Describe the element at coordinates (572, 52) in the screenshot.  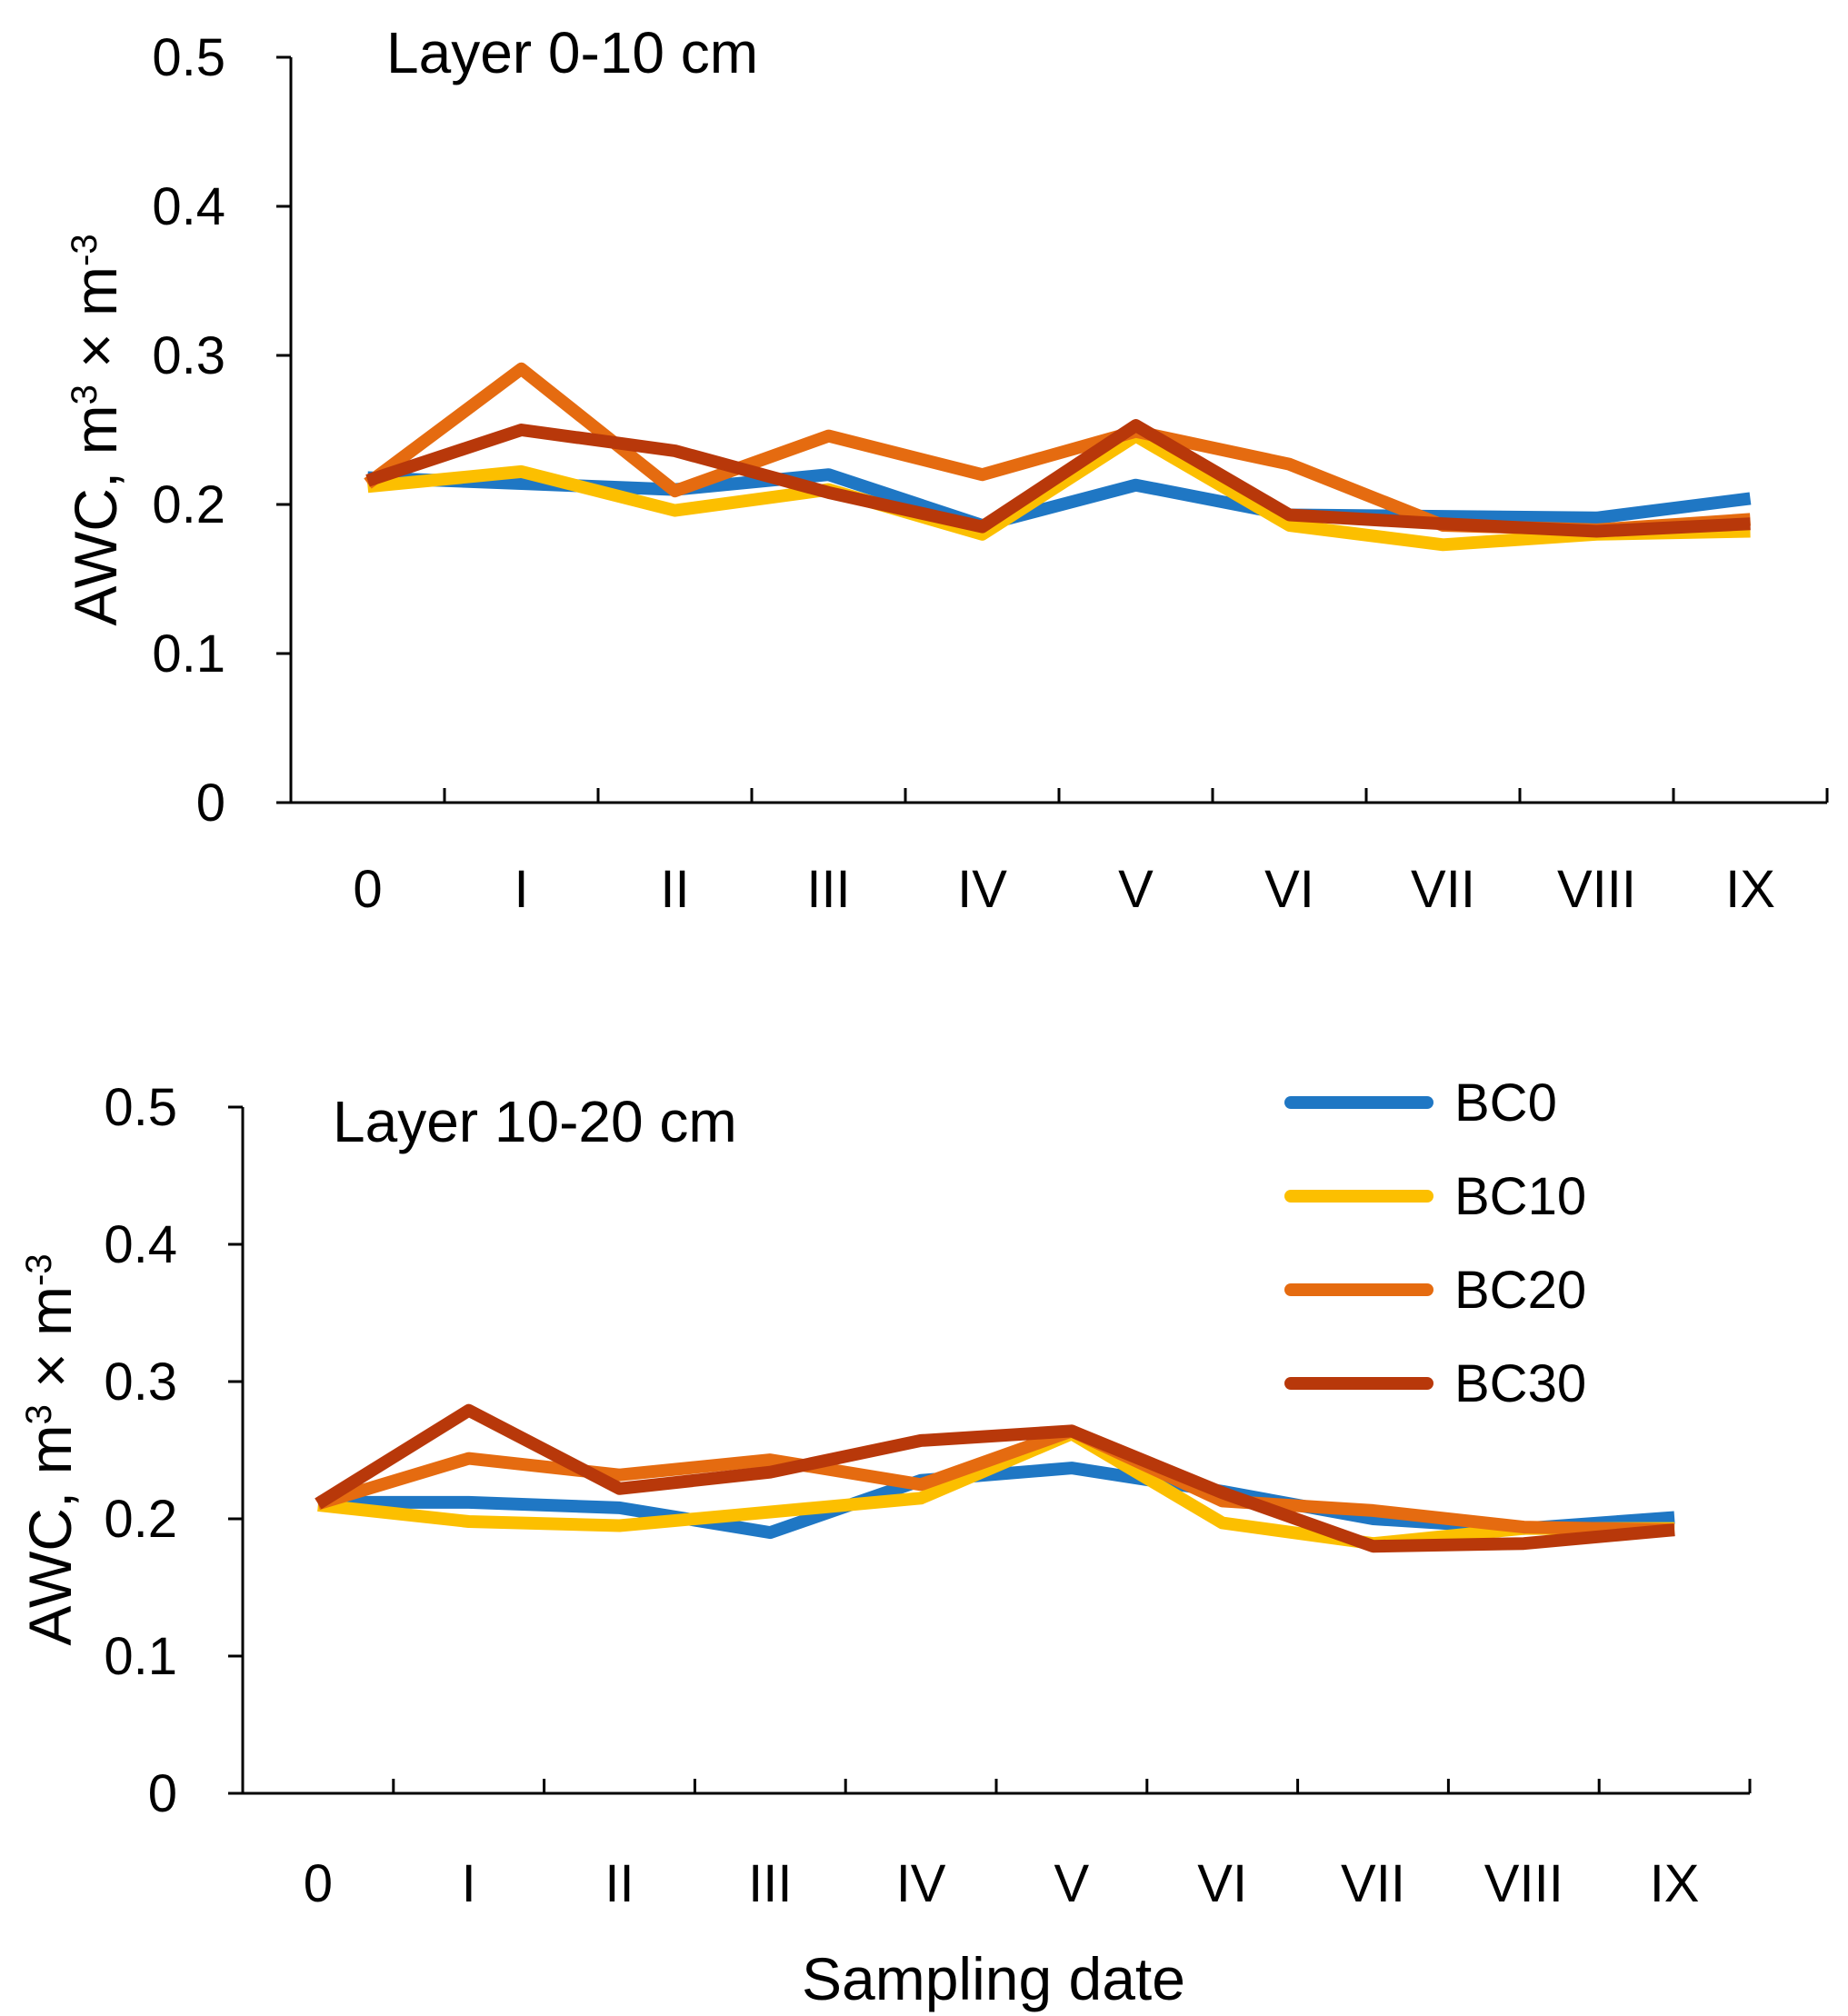
I see `panel-title: Layer 0-10 cm` at that location.